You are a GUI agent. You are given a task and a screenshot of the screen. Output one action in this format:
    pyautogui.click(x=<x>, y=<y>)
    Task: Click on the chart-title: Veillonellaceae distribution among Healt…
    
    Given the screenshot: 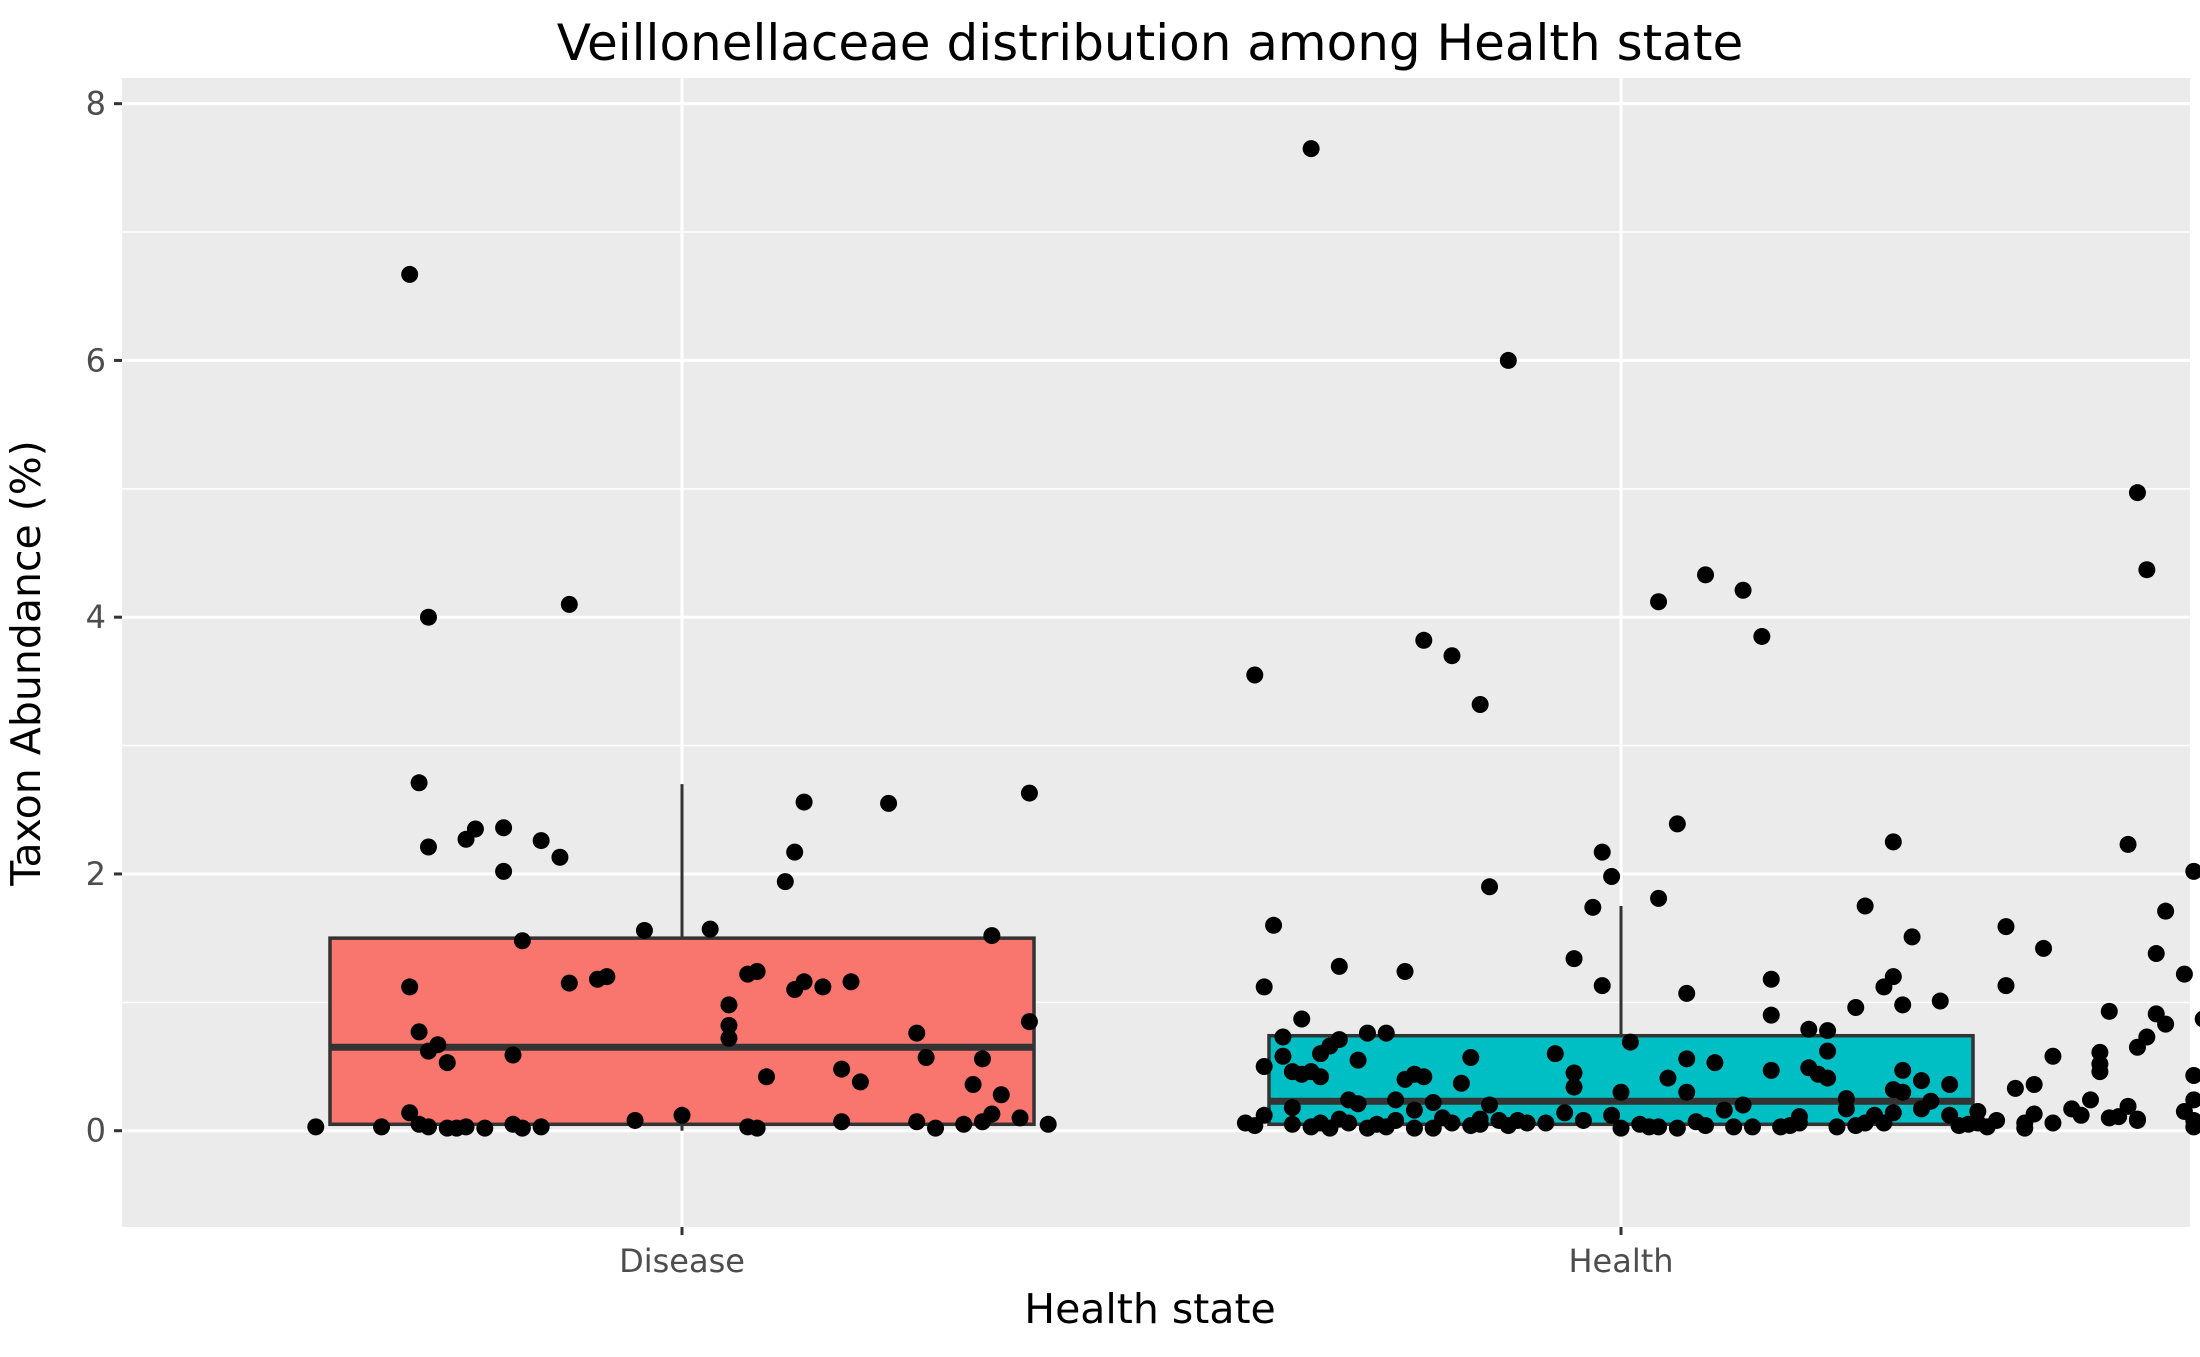 What is the action you would take?
    pyautogui.click(x=1150, y=43)
    